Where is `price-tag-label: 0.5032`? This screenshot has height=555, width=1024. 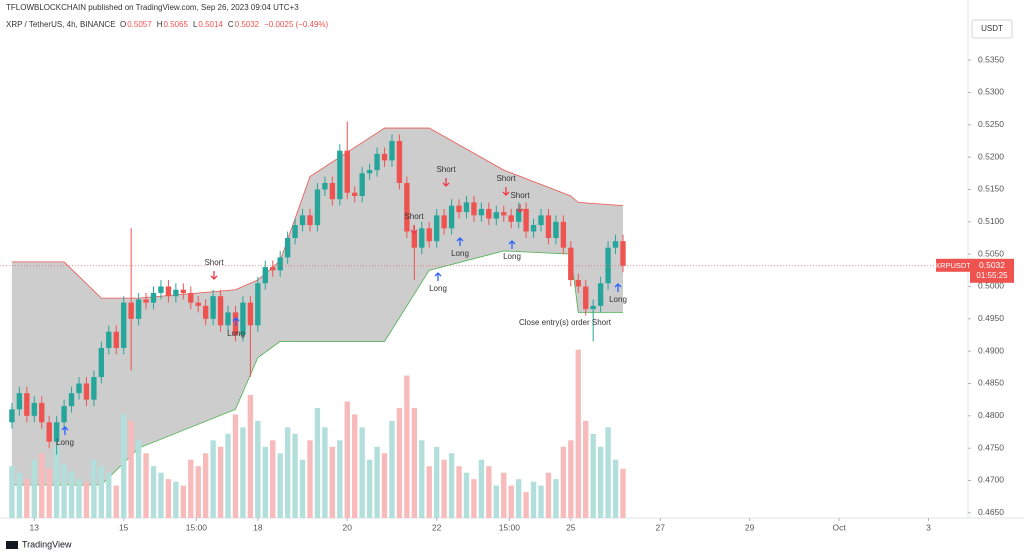 price-tag-label: 0.5032 is located at coordinates (992, 265).